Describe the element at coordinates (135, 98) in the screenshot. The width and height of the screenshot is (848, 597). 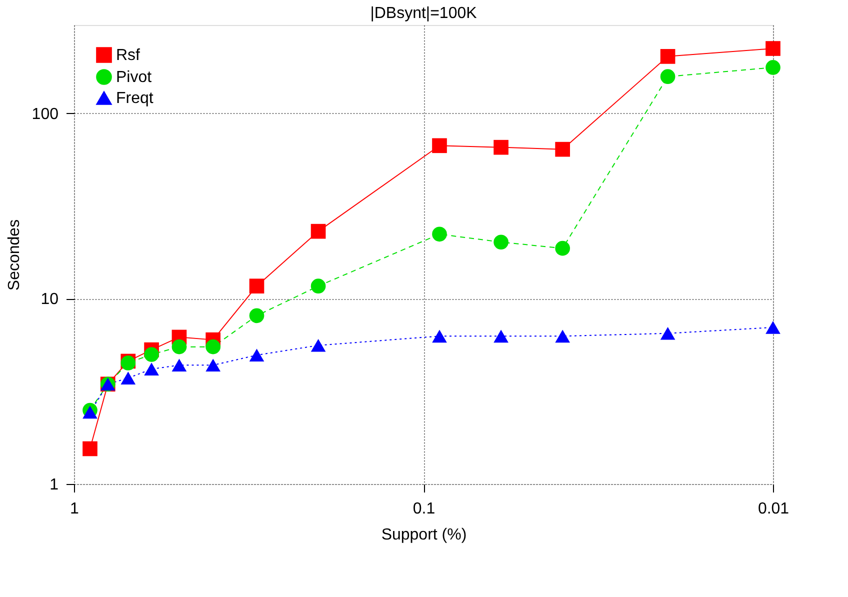
I see `legend-label: Freqt` at that location.